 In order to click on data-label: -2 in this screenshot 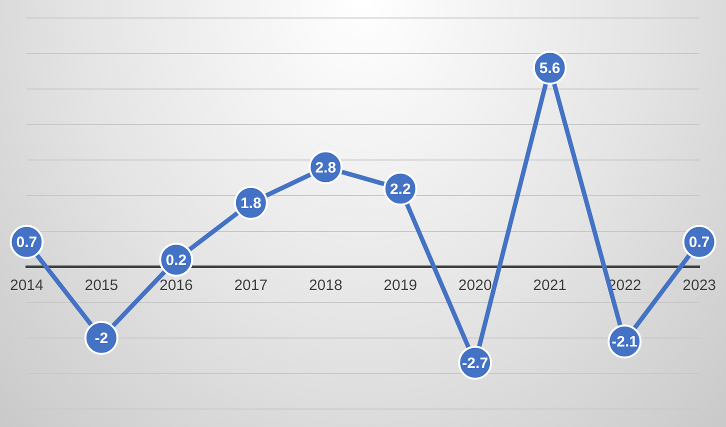, I will do `click(101, 339)`.